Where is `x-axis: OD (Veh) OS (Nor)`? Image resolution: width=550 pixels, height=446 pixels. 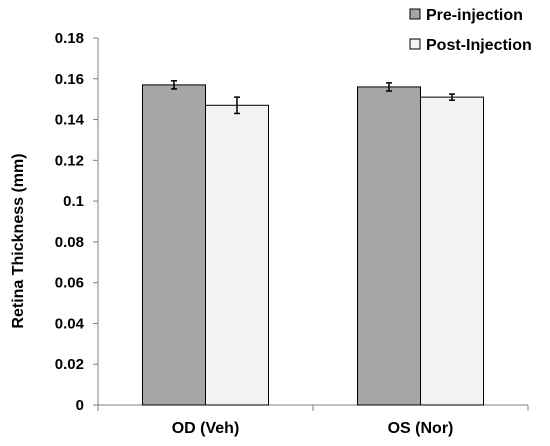
x-axis: OD (Veh) OS (Nor) is located at coordinates (313, 420).